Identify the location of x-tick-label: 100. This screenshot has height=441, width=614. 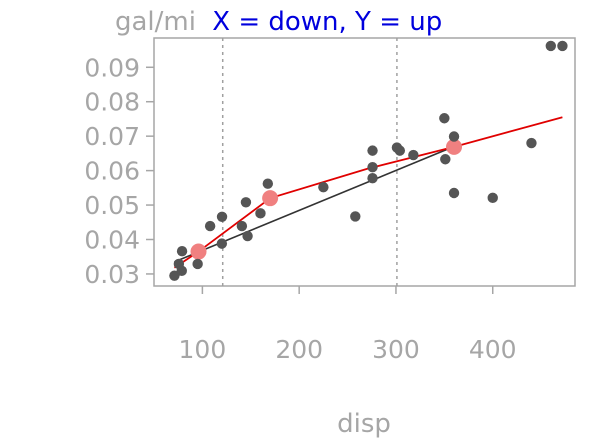
(203, 349).